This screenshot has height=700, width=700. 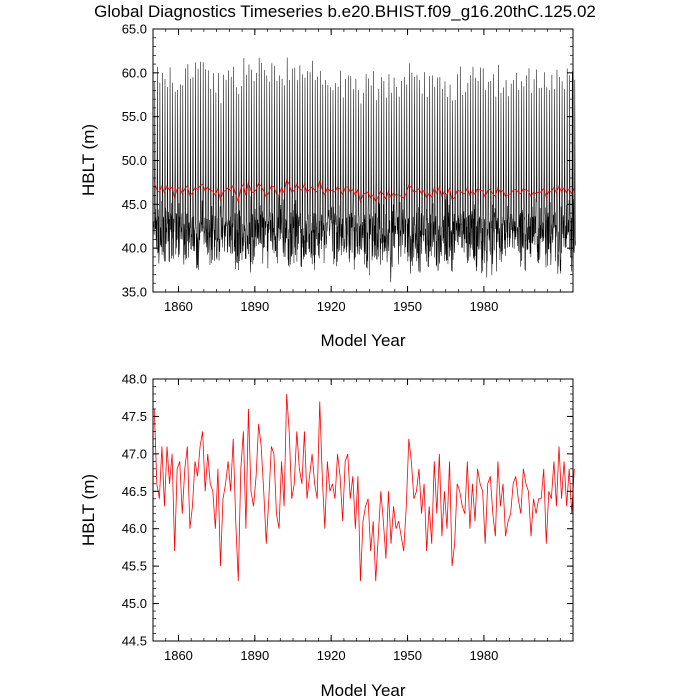 I want to click on bottom-y-tick-label: 45.0, so click(x=134, y=603).